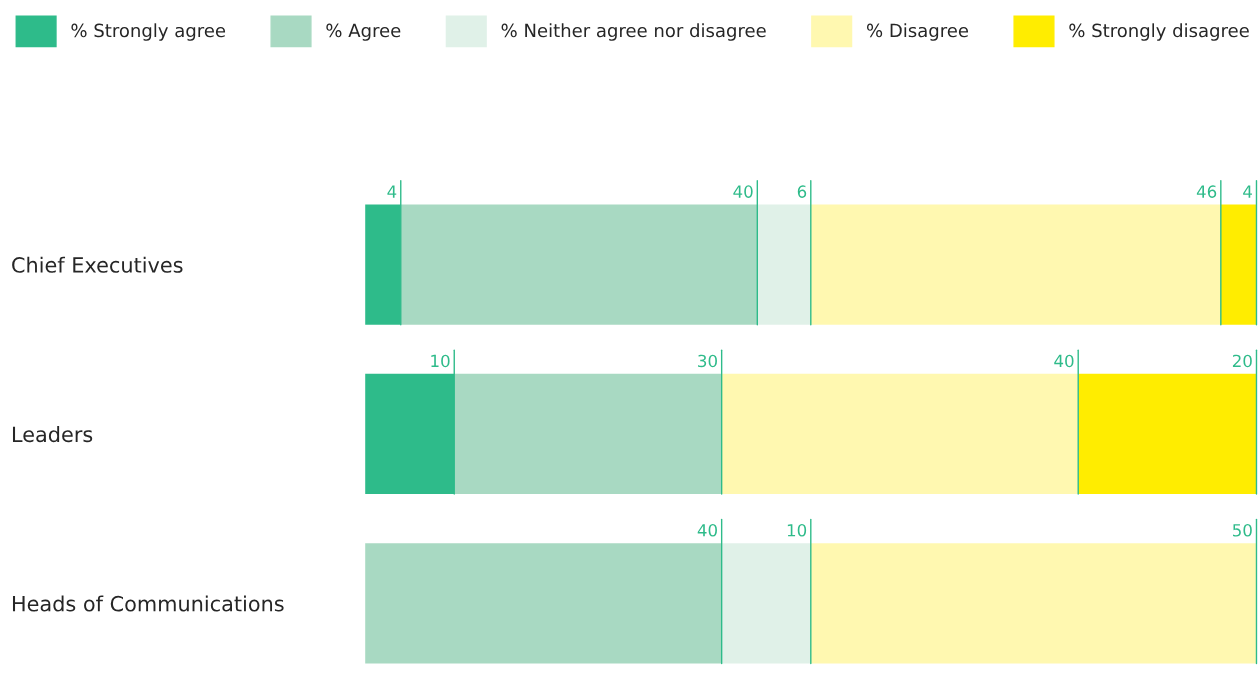 The width and height of the screenshot is (1259, 688). Describe the element at coordinates (802, 191) in the screenshot. I see `data-label: 6` at that location.